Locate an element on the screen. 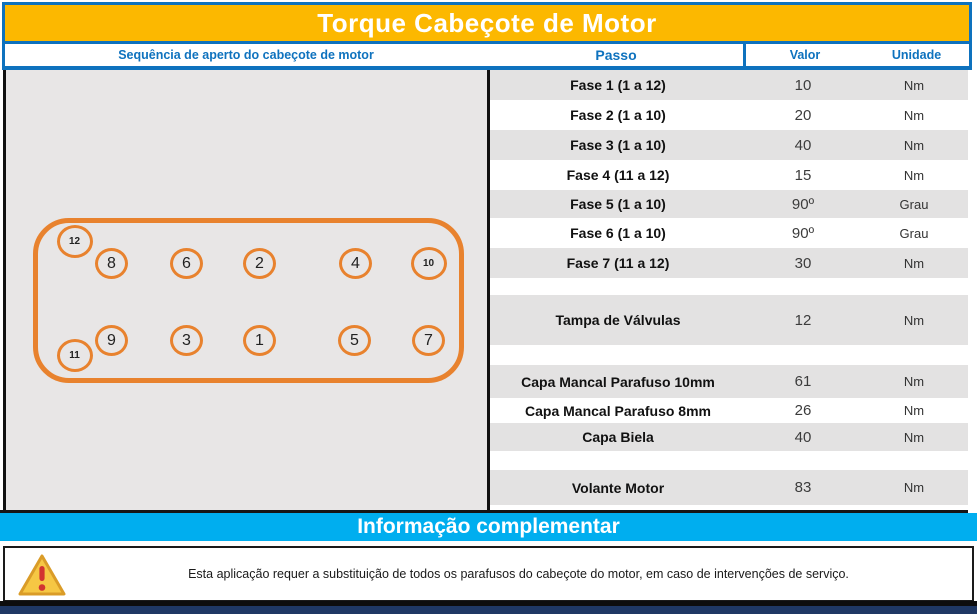  cell-value: 10 is located at coordinates (803, 85).